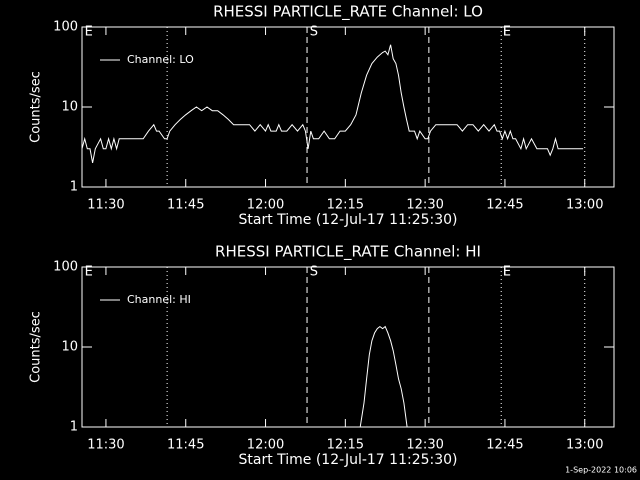  I want to click on legend-label: Channel: HI, so click(159, 299).